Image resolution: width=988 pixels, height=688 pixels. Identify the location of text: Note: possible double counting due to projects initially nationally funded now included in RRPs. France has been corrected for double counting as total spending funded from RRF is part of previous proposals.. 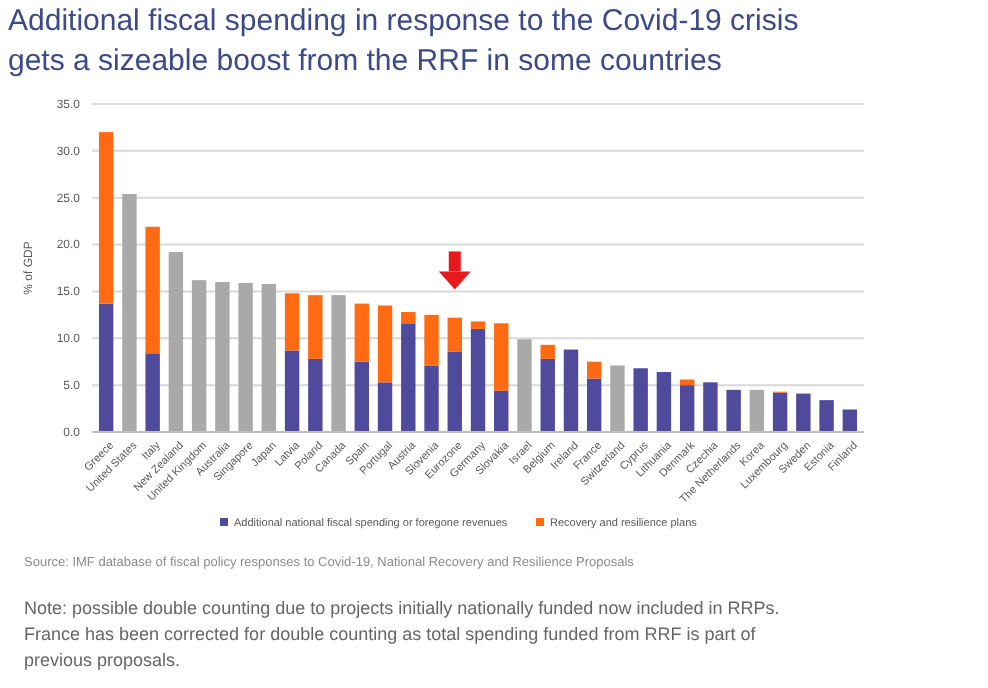
(402, 634).